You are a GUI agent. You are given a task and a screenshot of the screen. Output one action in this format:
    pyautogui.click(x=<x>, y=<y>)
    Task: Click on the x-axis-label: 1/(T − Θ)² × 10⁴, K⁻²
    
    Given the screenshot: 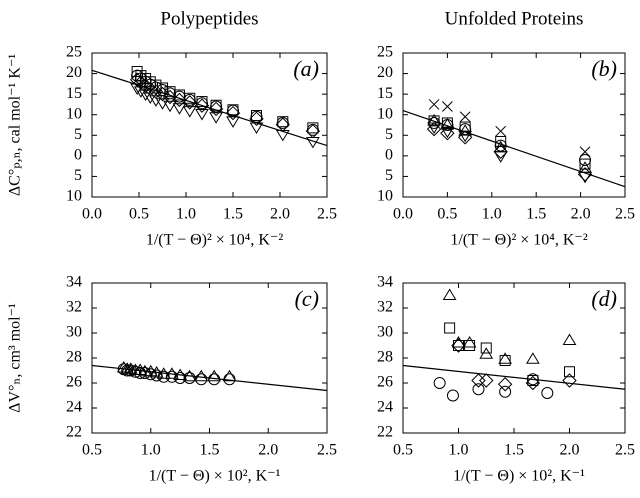 What is the action you would take?
    pyautogui.click(x=519, y=240)
    